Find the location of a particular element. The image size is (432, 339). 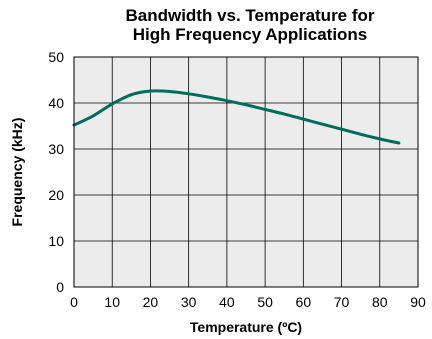

chart-title-line-1: Bandwidth vs. Temperature for is located at coordinates (250, 15).